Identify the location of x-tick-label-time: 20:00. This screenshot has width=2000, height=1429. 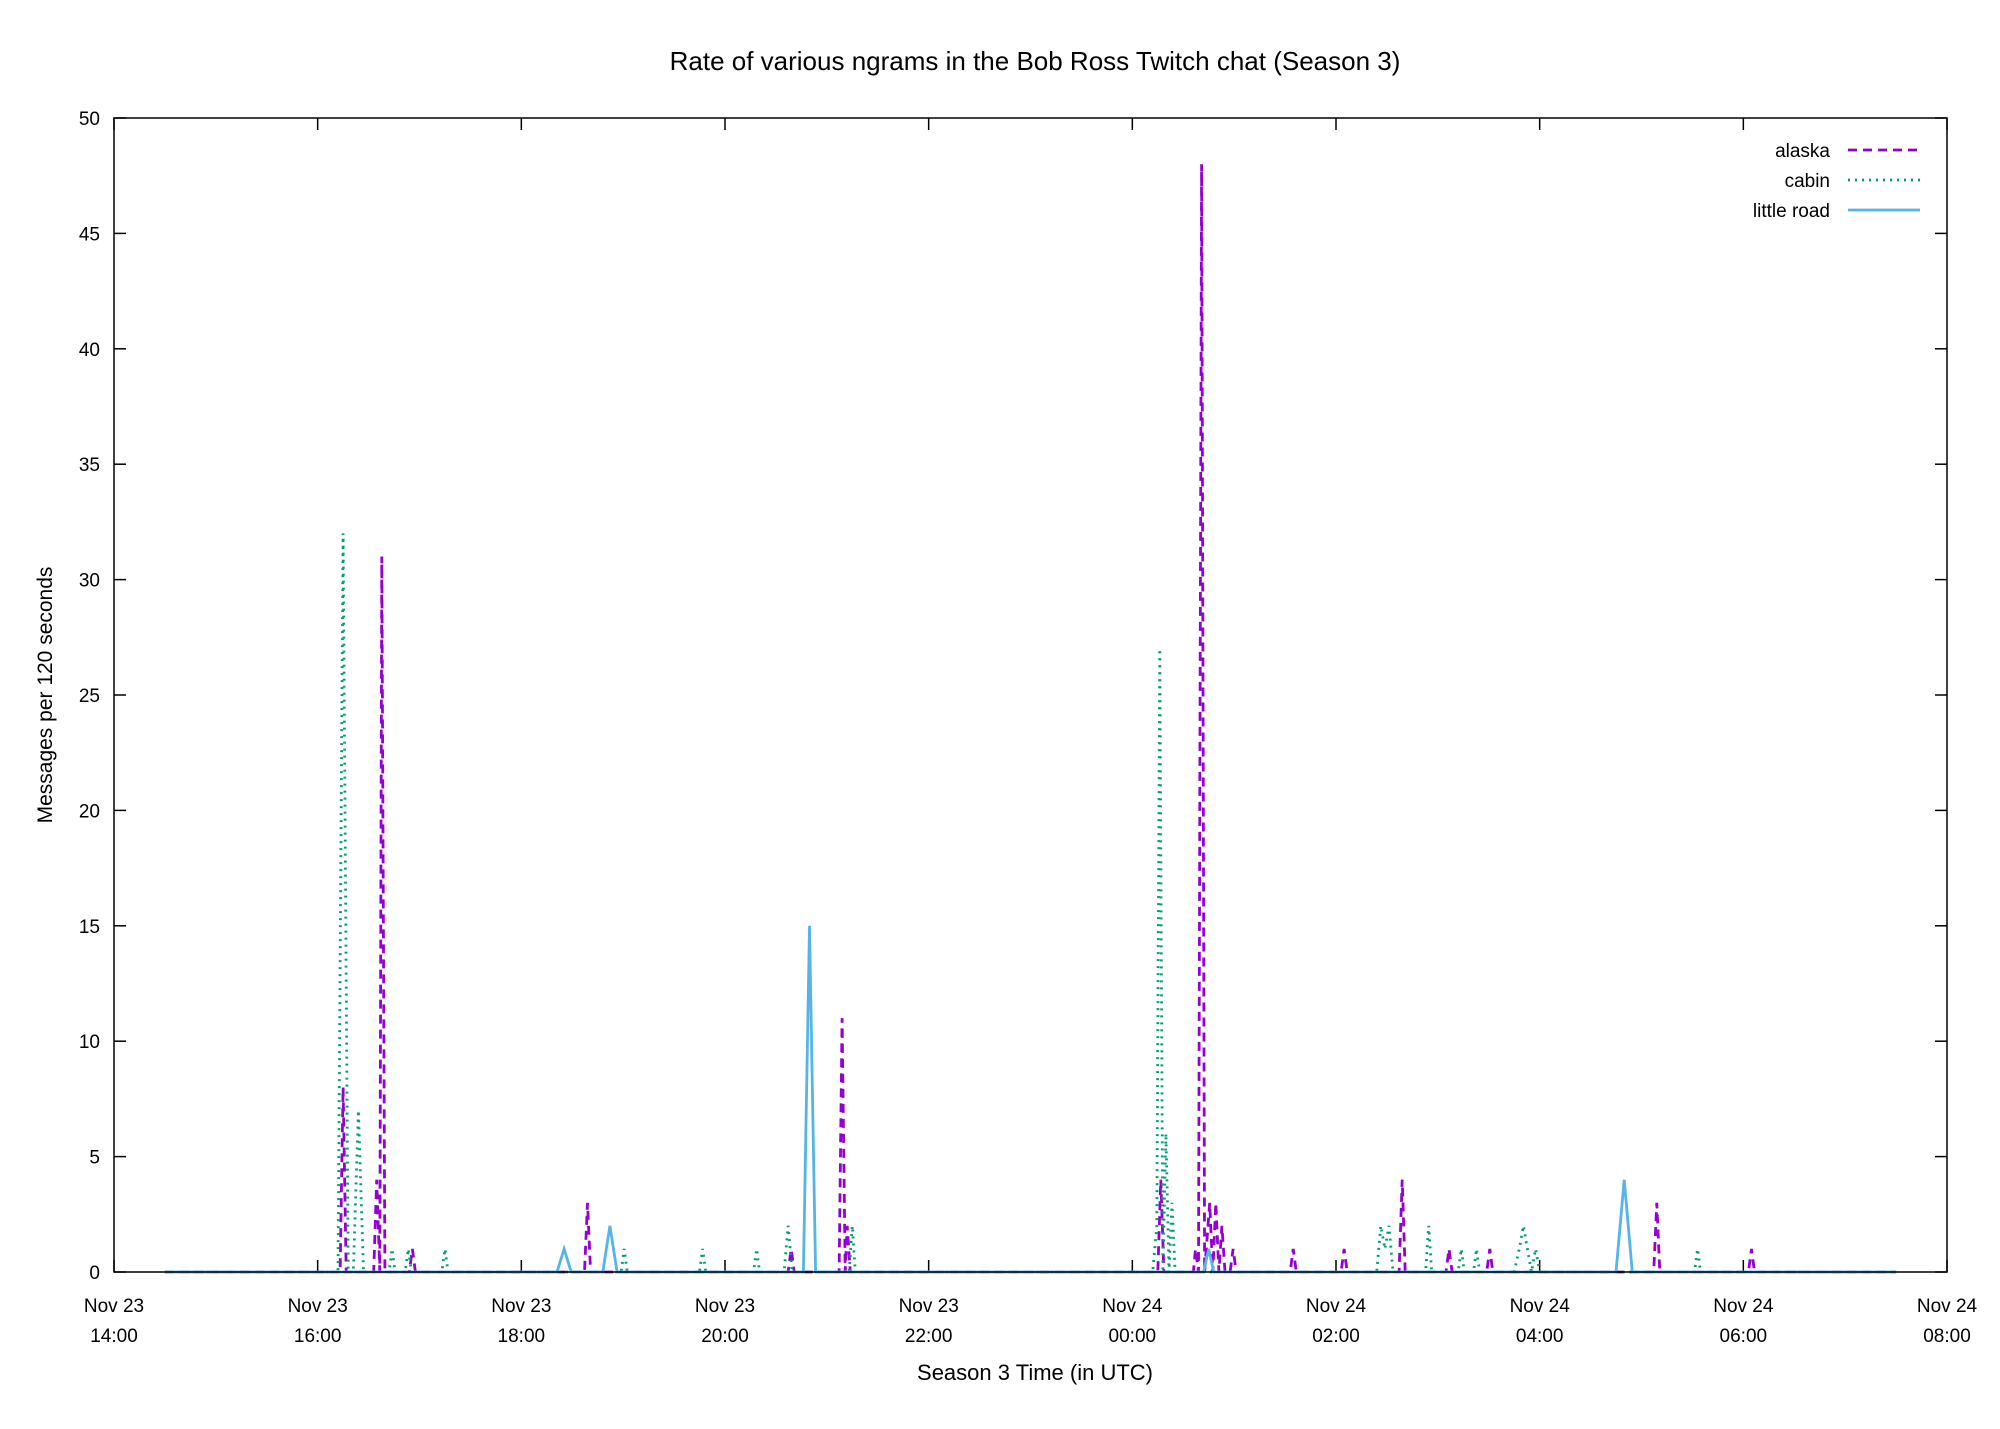
(725, 1336).